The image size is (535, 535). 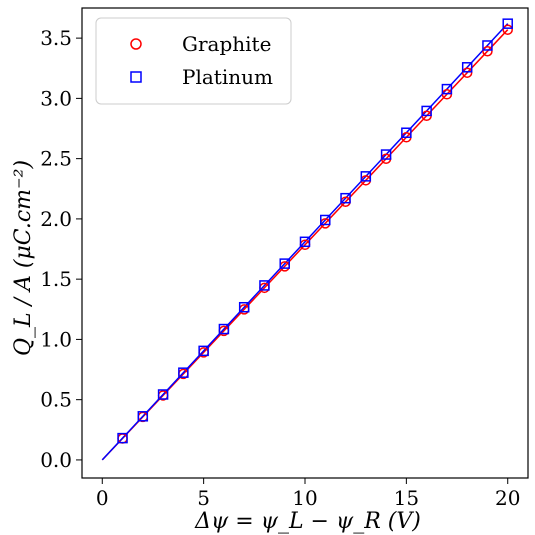 I want to click on legend: Graphite Platinum, so click(x=193, y=61).